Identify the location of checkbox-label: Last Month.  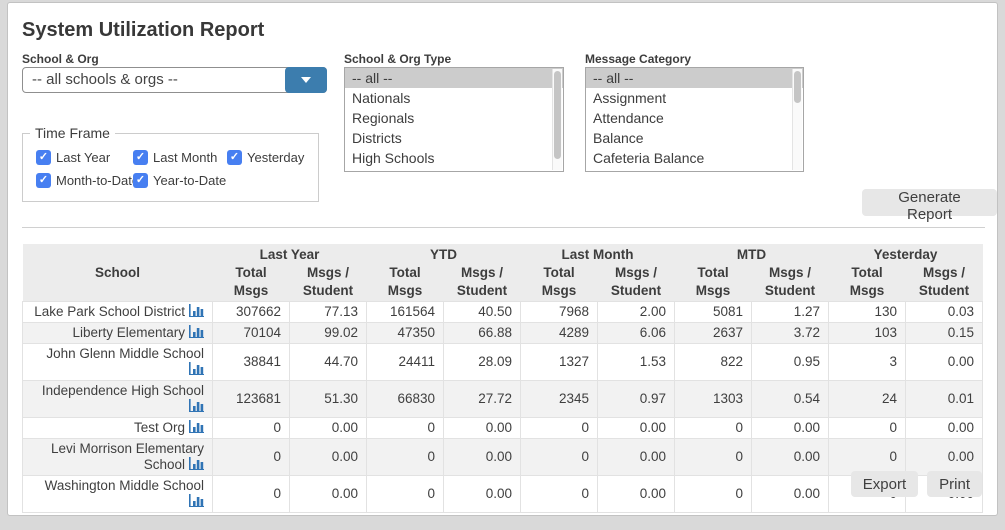
(185, 157).